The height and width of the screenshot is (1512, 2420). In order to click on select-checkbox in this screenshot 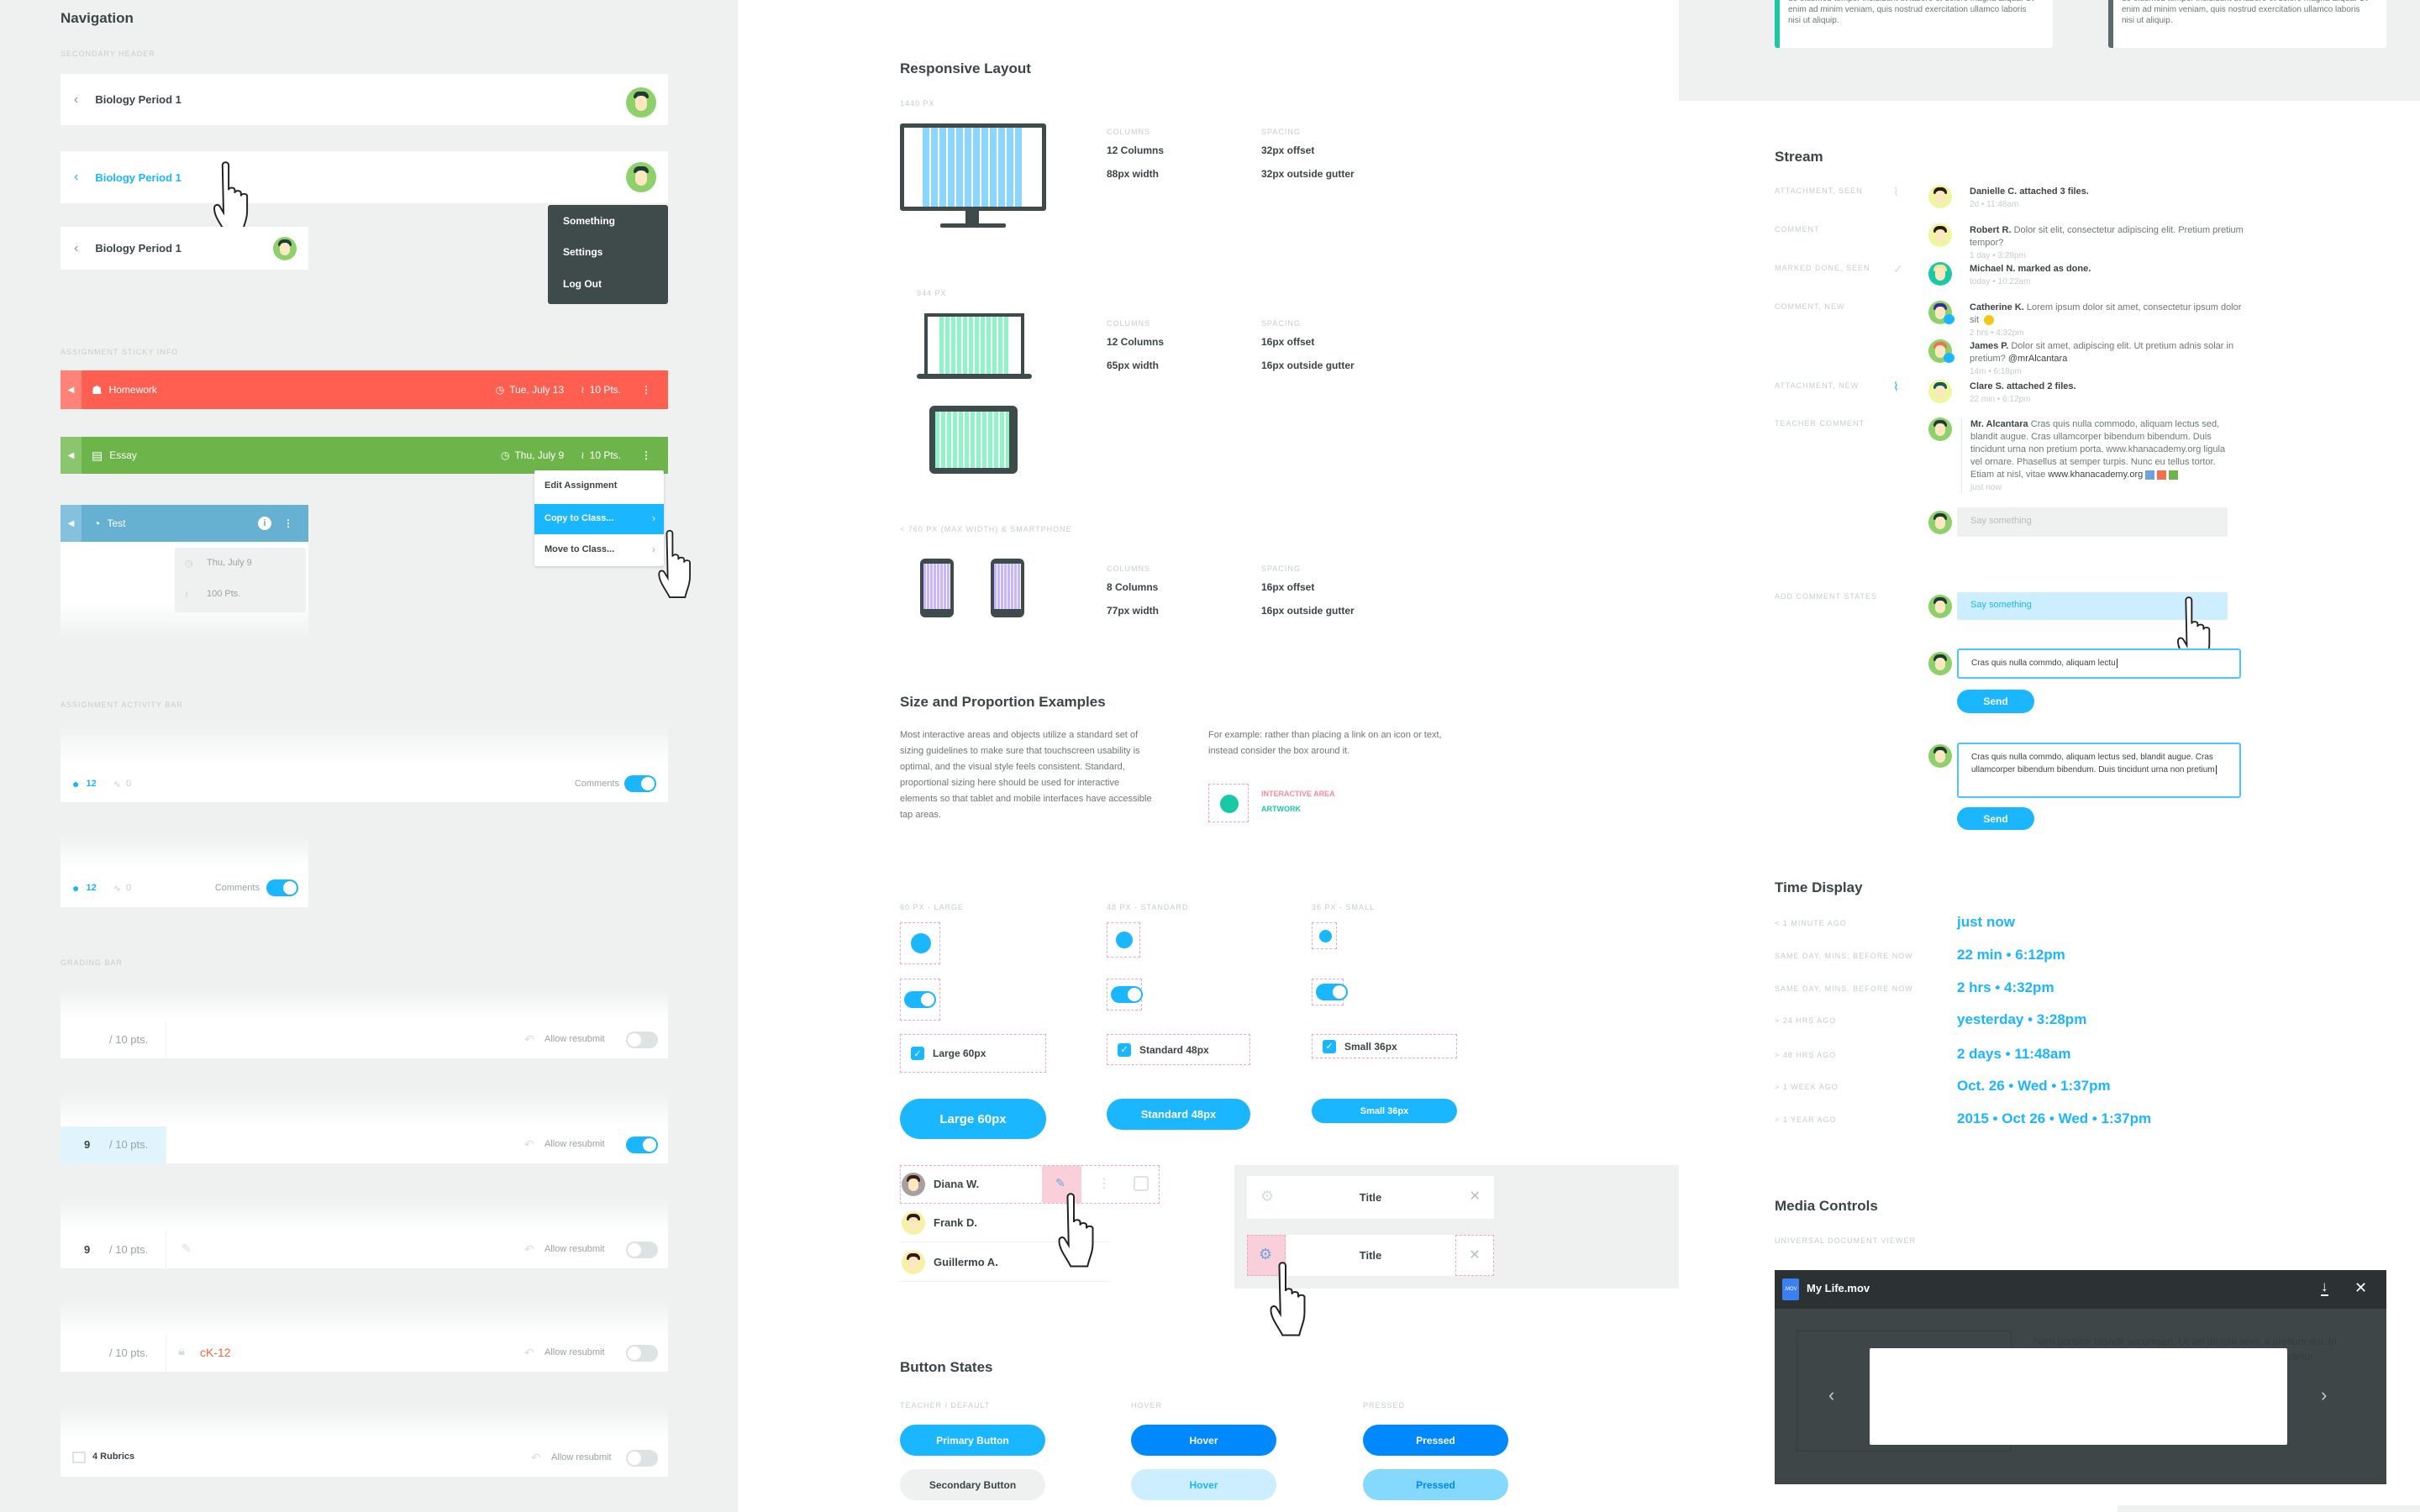, I will do `click(1141, 1183)`.